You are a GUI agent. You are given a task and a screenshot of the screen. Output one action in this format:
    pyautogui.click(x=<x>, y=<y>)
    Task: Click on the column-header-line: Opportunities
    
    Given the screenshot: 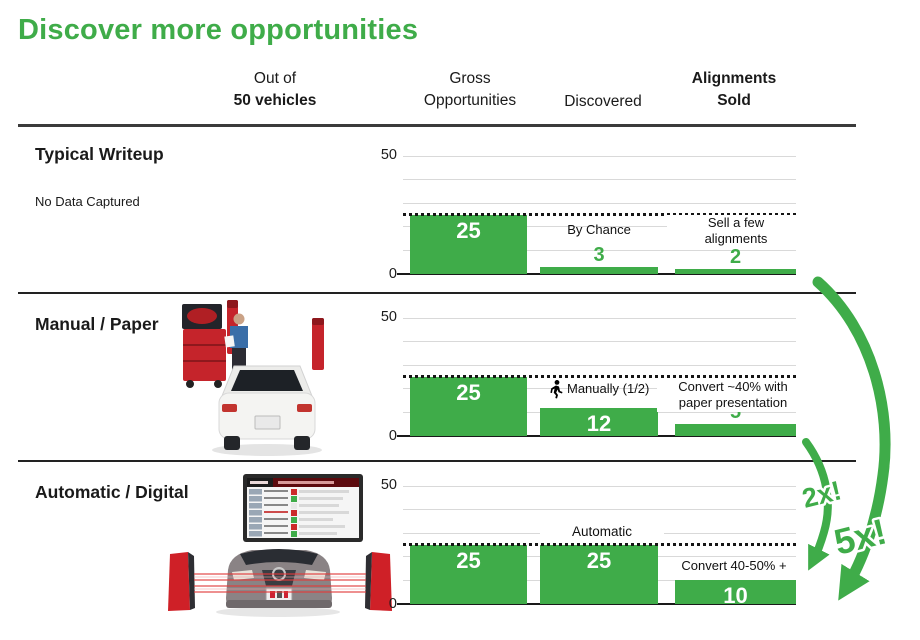 What is the action you would take?
    pyautogui.click(x=470, y=101)
    